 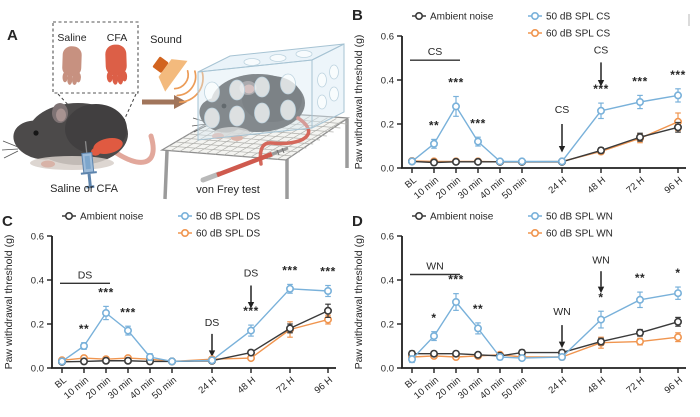 I want to click on table-leg, so click(x=166, y=175).